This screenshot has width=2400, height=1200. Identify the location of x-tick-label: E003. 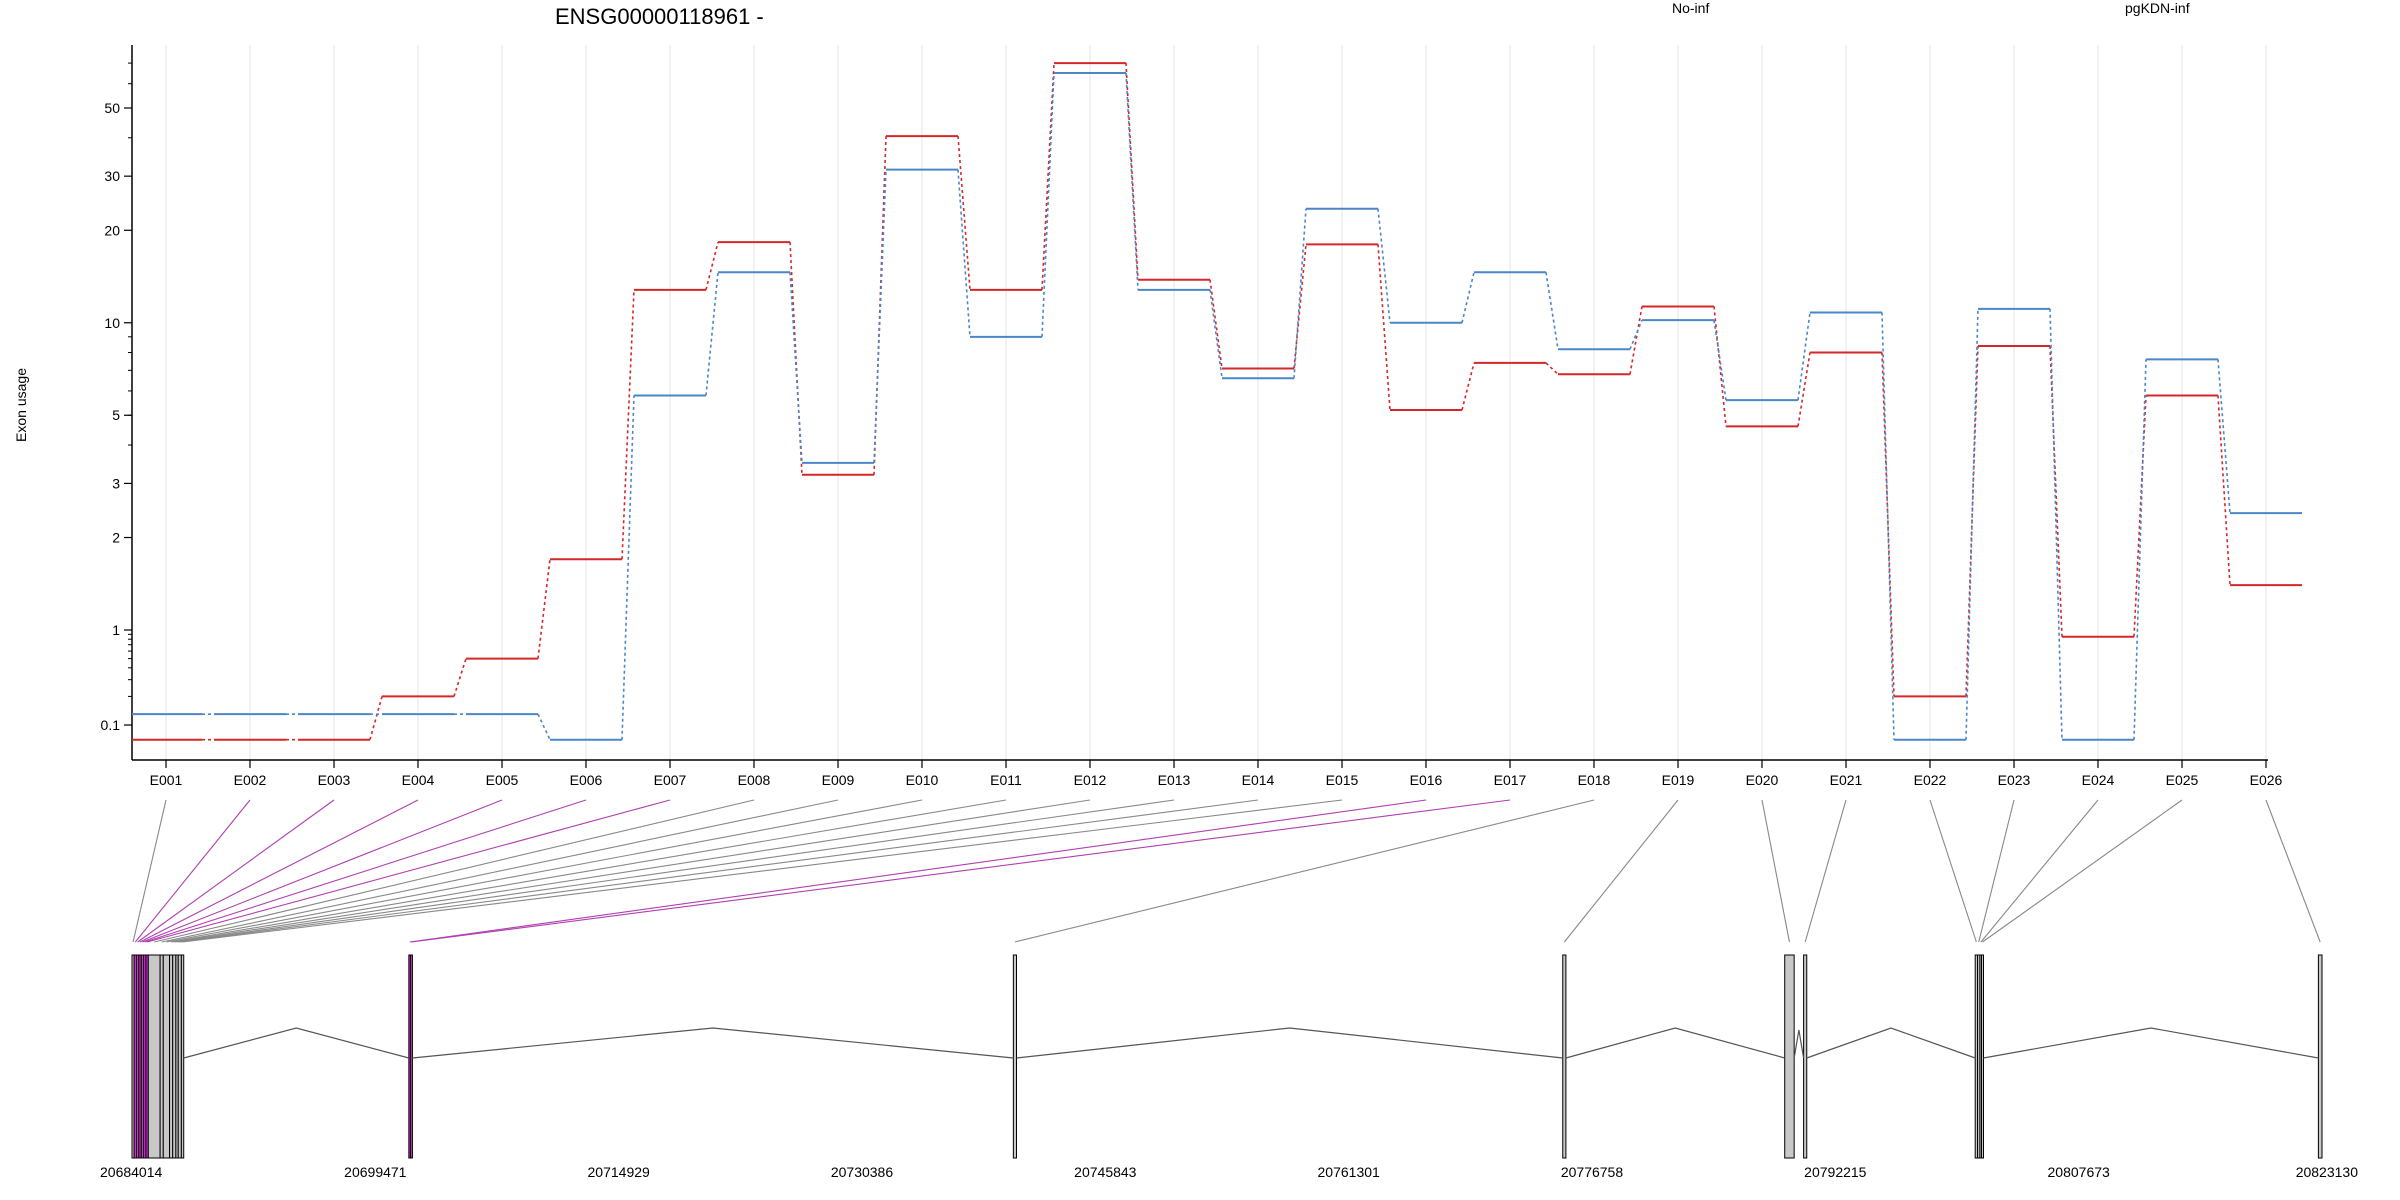
(334, 780).